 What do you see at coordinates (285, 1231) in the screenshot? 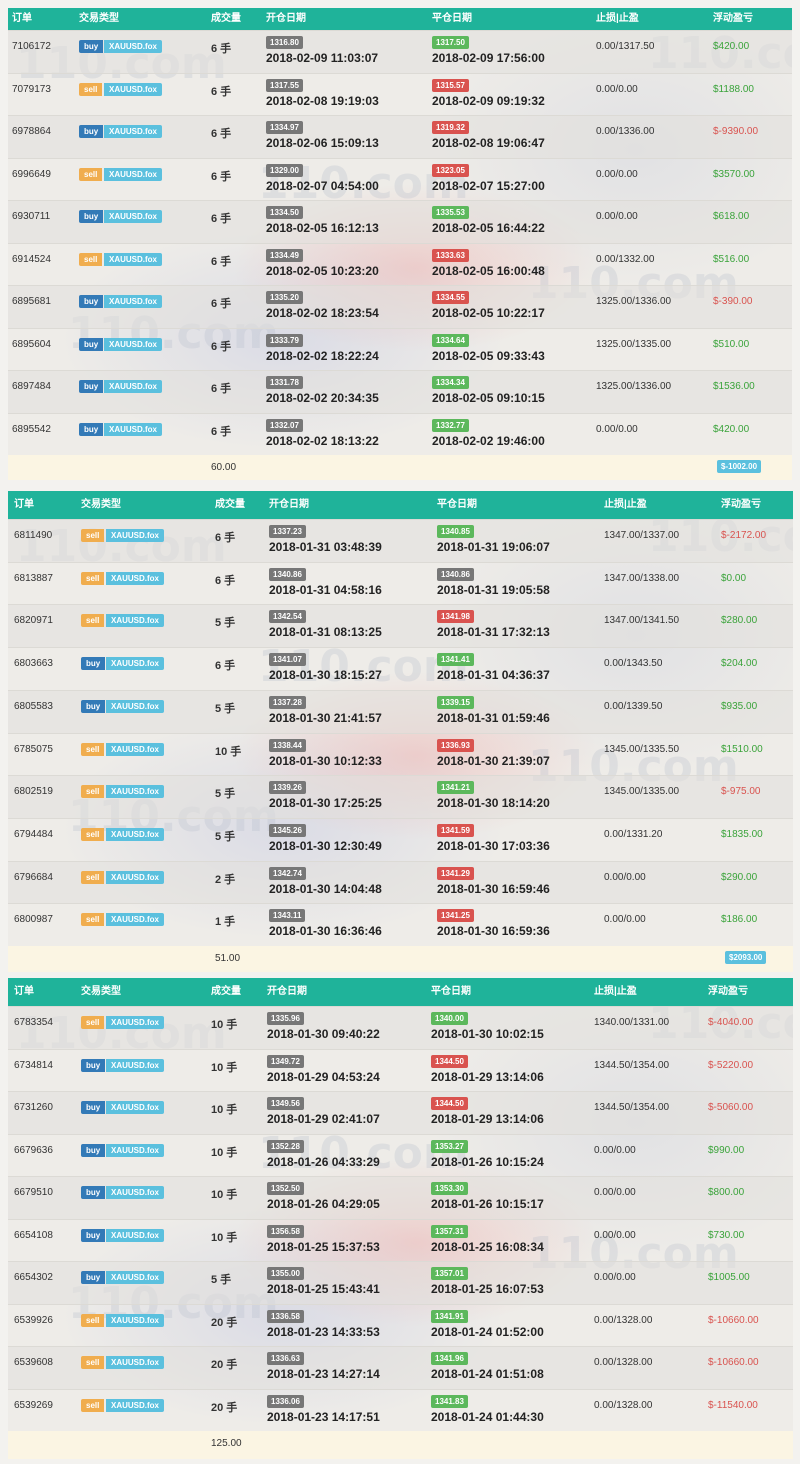
I see `open-price-badge: 1356.58` at bounding box center [285, 1231].